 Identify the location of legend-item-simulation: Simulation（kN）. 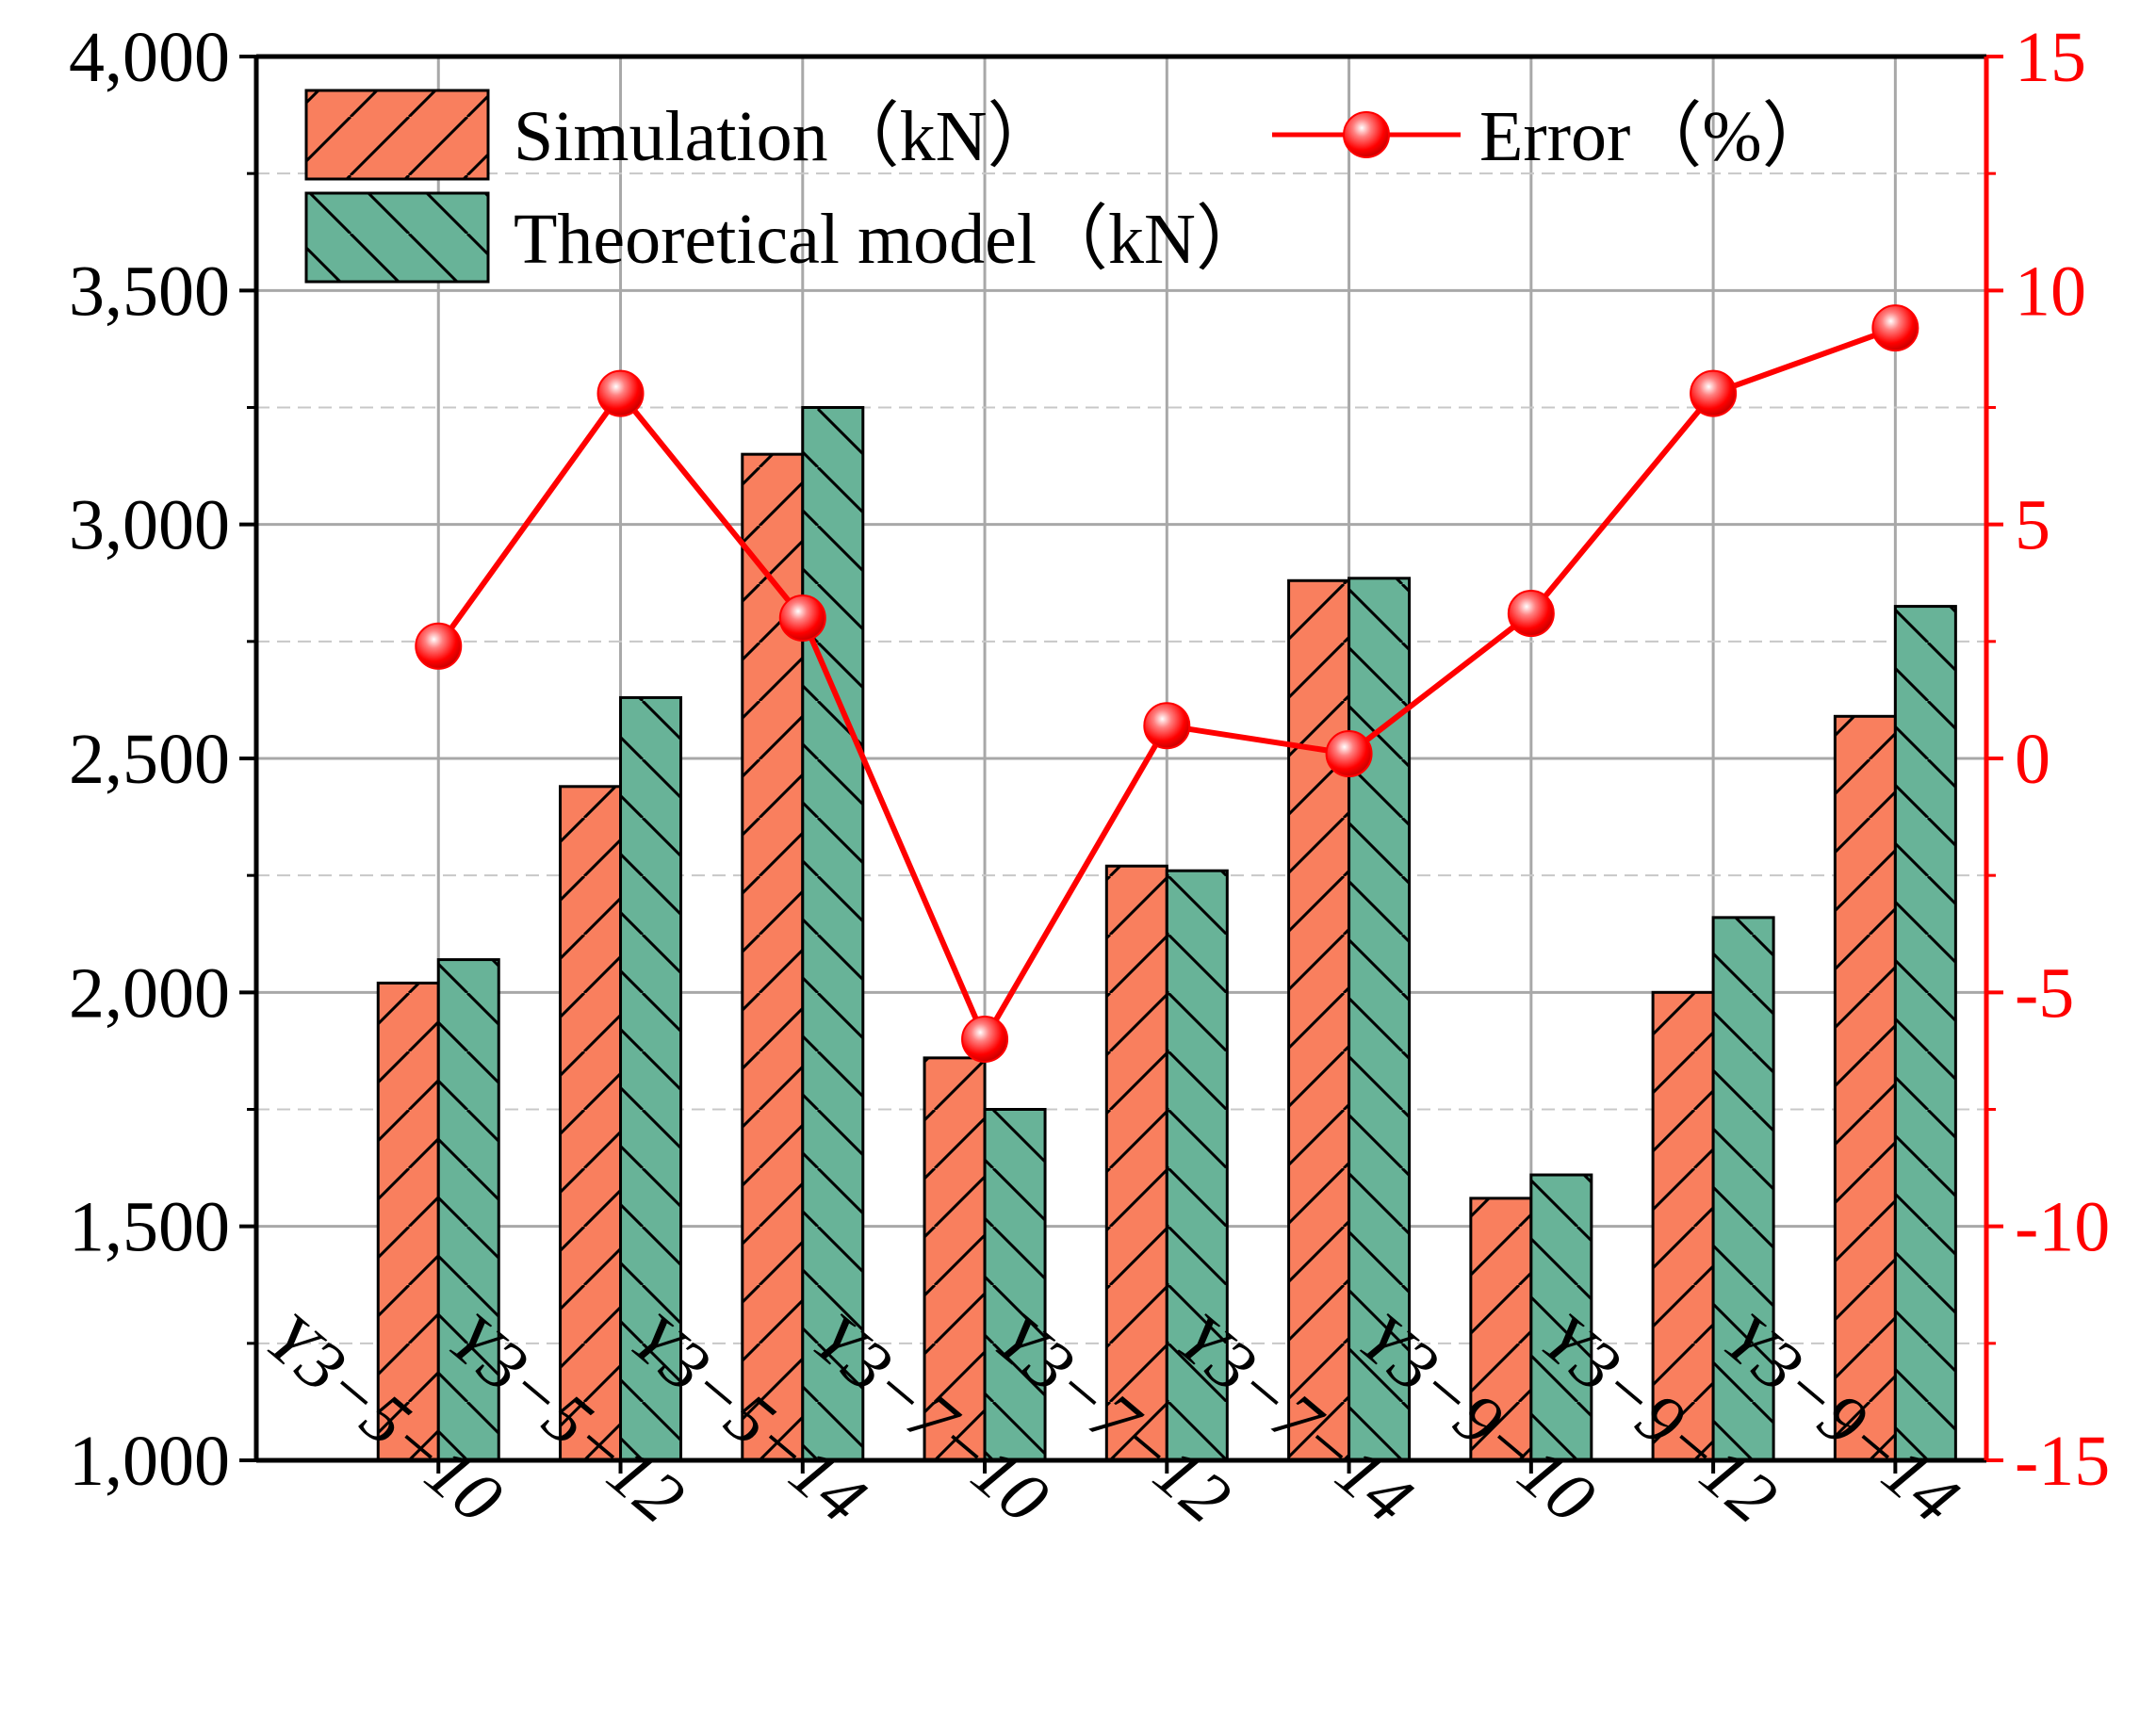
(681, 135).